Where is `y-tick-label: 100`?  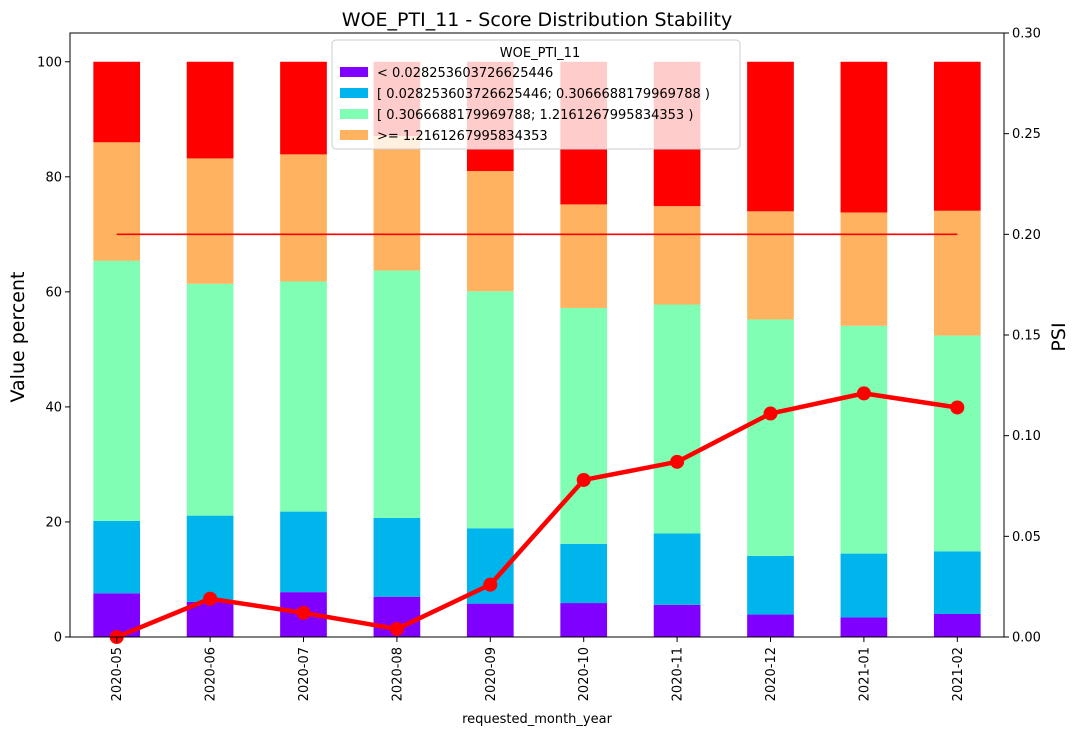
y-tick-label: 100 is located at coordinates (49, 62).